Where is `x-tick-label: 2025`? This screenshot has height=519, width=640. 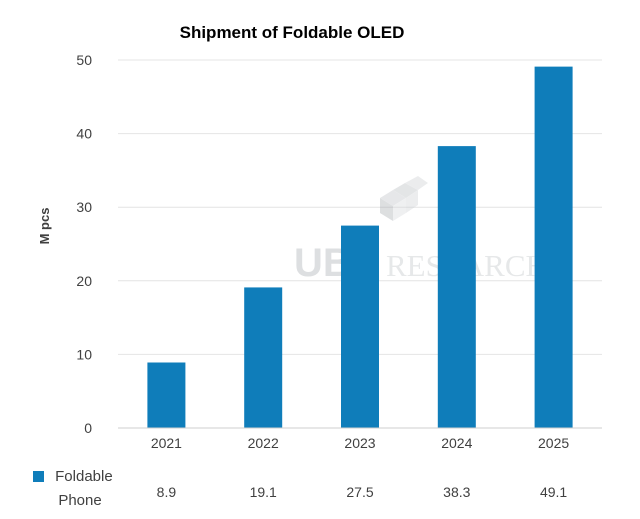 x-tick-label: 2025 is located at coordinates (553, 443).